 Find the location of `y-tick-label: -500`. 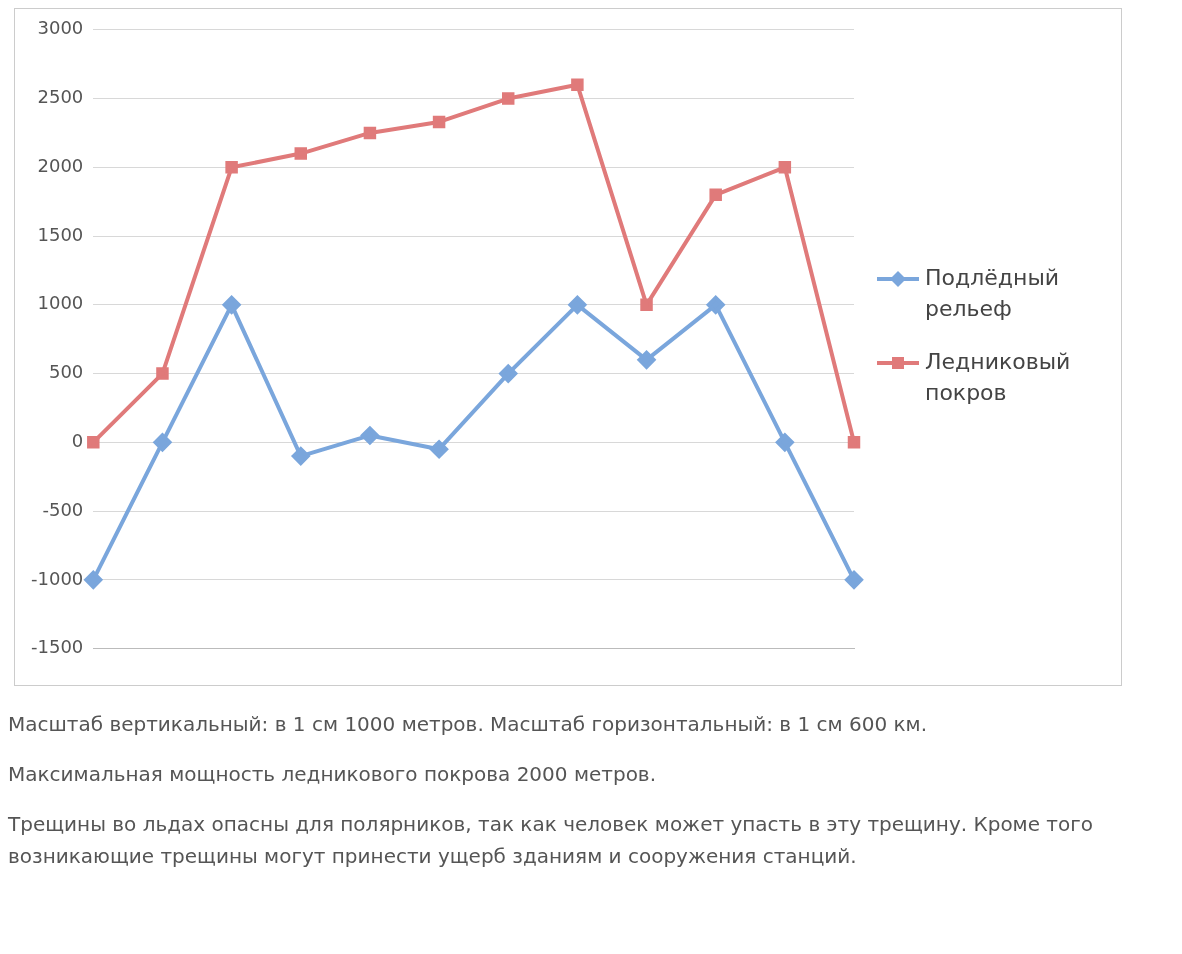

y-tick-label: -500 is located at coordinates (63, 509).